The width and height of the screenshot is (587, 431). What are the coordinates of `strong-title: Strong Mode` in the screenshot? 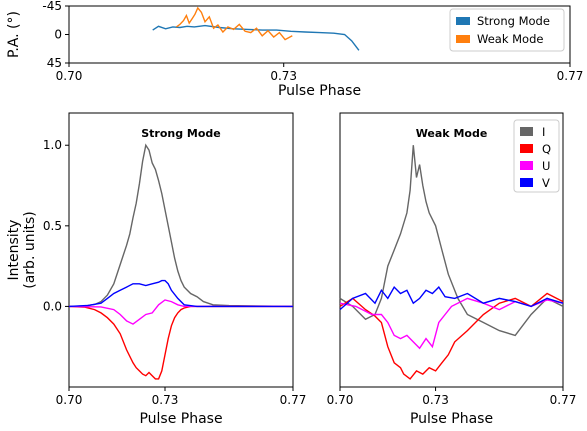 It's located at (181, 133).